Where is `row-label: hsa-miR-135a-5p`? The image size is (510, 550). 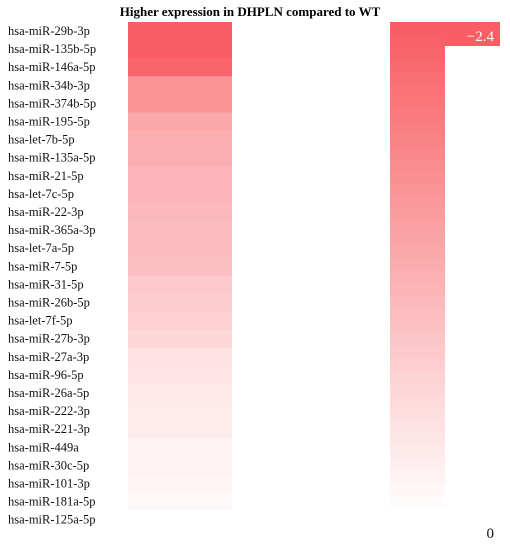
row-label: hsa-miR-135a-5p is located at coordinates (51, 158).